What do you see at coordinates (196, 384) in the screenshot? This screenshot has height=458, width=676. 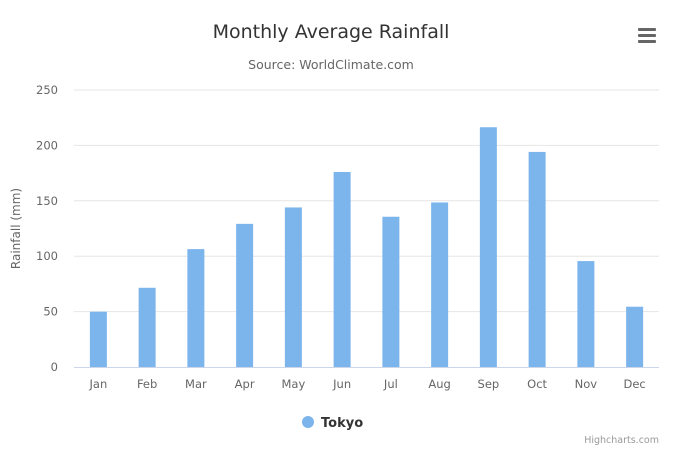 I see `x-tick-label: Mar` at bounding box center [196, 384].